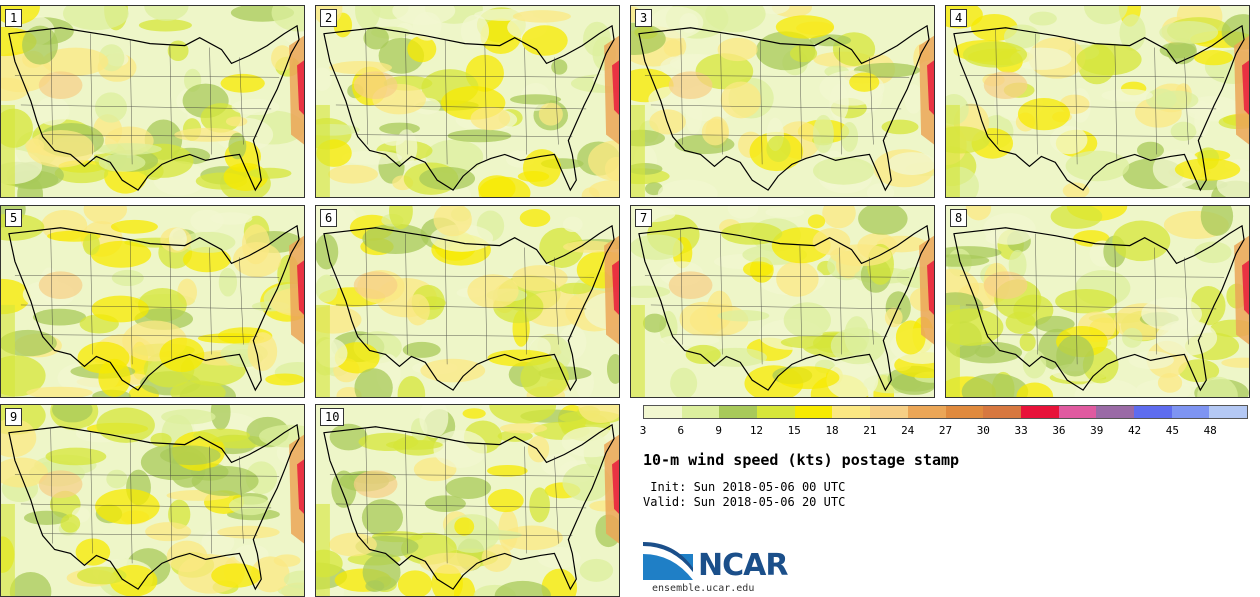  Describe the element at coordinates (743, 565) in the screenshot. I see `ncar-logo-text: NCAR` at that location.